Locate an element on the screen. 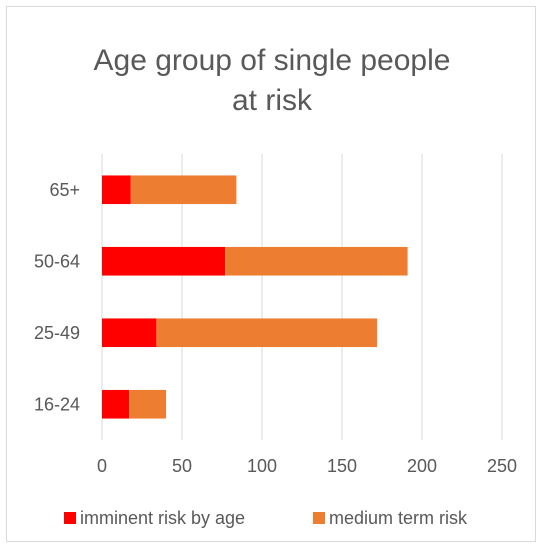 This screenshot has height=550, width=544. category-label: 65+ is located at coordinates (64, 190).